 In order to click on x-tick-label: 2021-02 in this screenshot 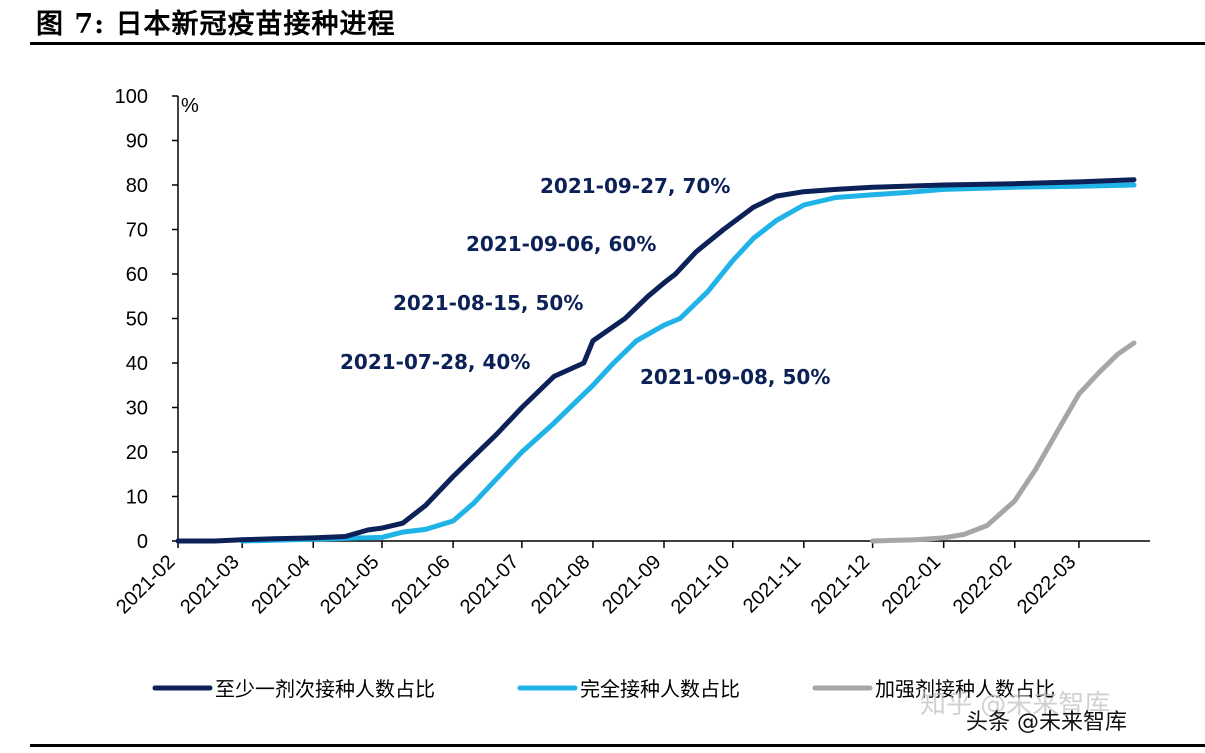, I will do `click(145, 584)`.